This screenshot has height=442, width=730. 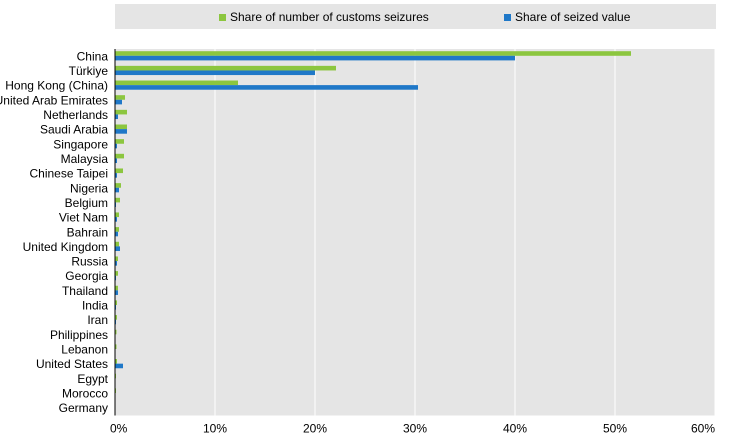 What do you see at coordinates (65, 247) in the screenshot?
I see `category-label: United Kingdom` at bounding box center [65, 247].